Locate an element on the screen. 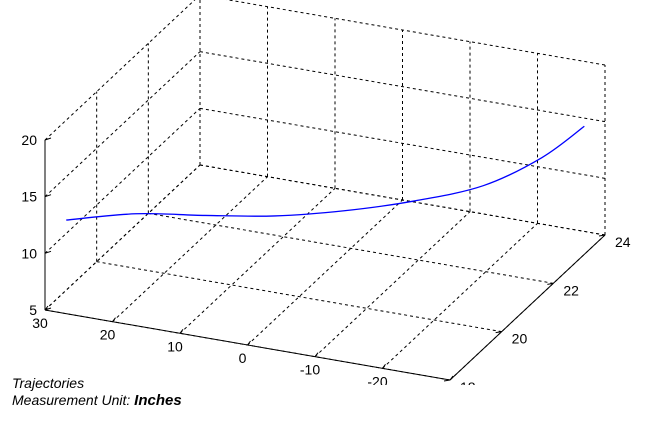 This screenshot has height=425, width=657. z-tick-label: 5 is located at coordinates (33, 310).